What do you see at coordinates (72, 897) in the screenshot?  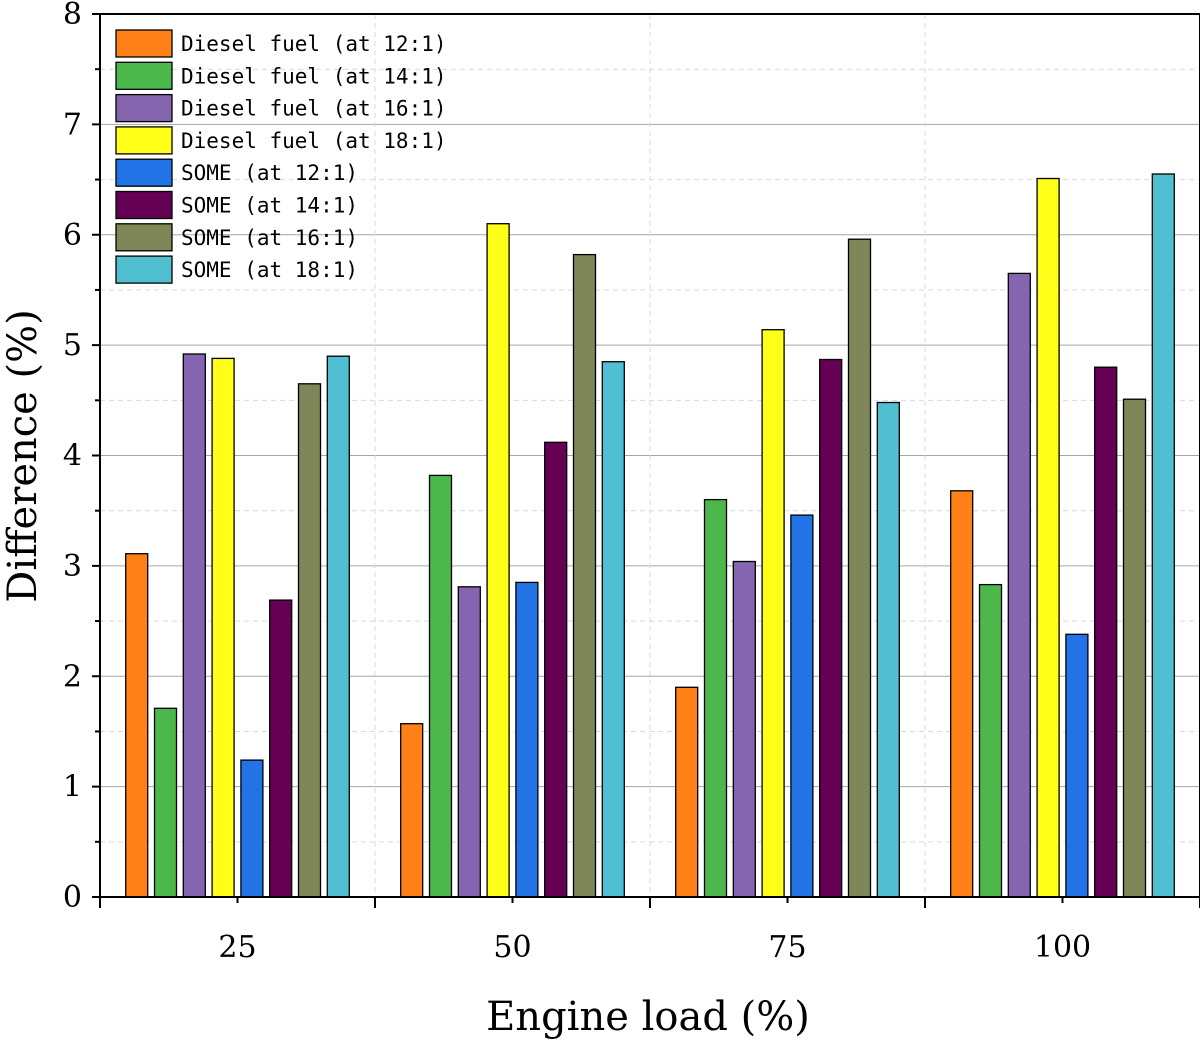 I see `y-tick-label: 0` at bounding box center [72, 897].